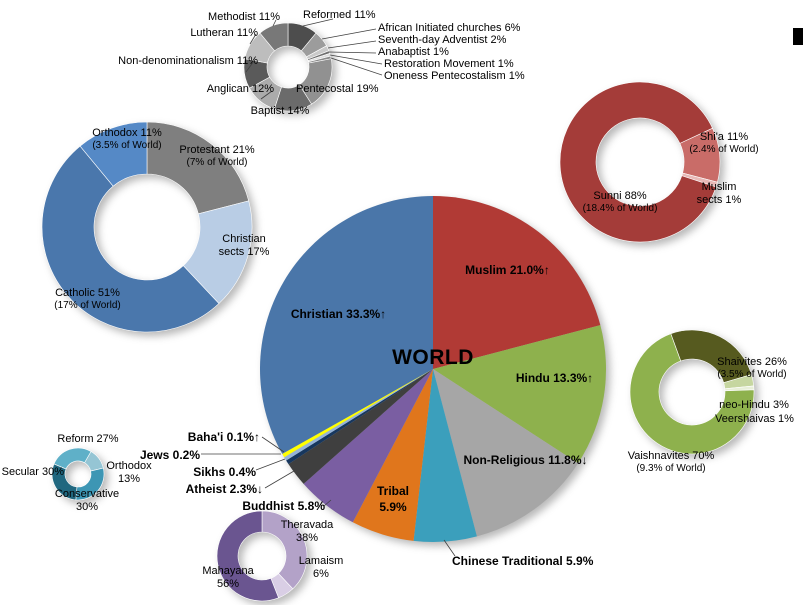 The image size is (803, 605). What do you see at coordinates (169, 455) in the screenshot?
I see `world-label-jews: Jews 0.2%` at bounding box center [169, 455].